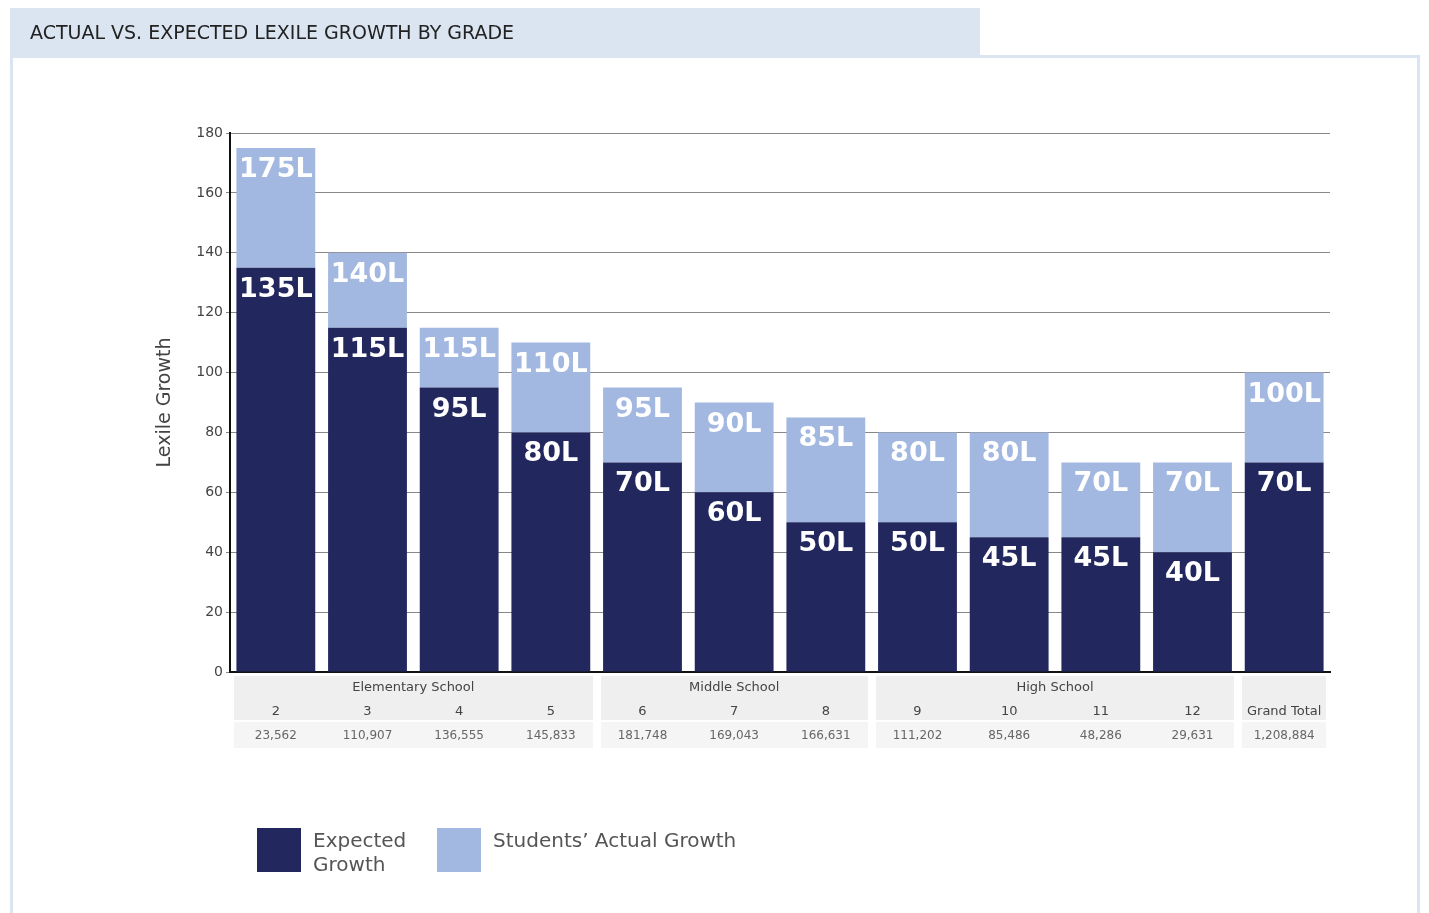  What do you see at coordinates (1192, 572) in the screenshot?
I see `data-label: 40L` at bounding box center [1192, 572].